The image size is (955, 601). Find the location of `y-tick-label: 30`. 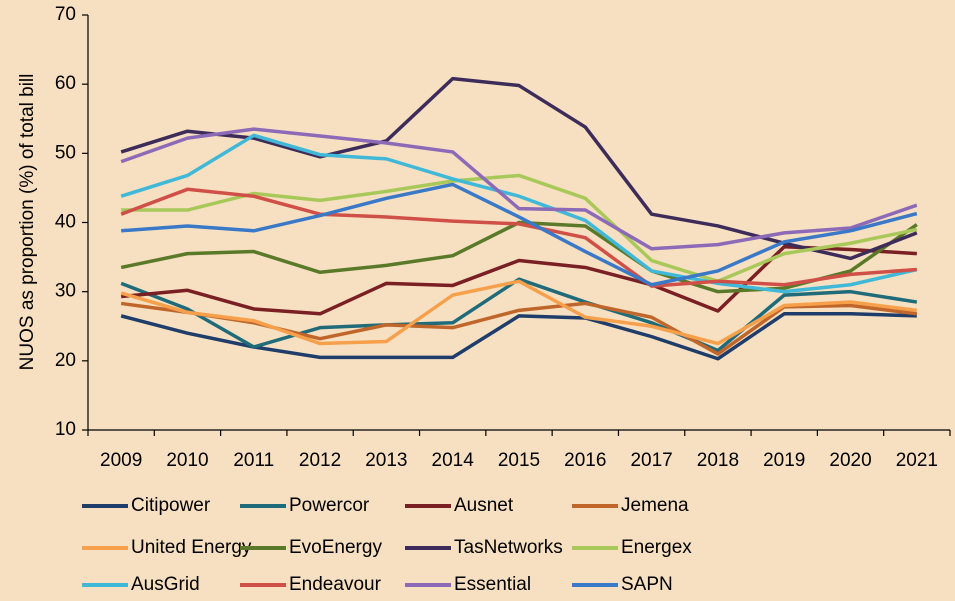

y-tick-label: 30 is located at coordinates (65, 291).